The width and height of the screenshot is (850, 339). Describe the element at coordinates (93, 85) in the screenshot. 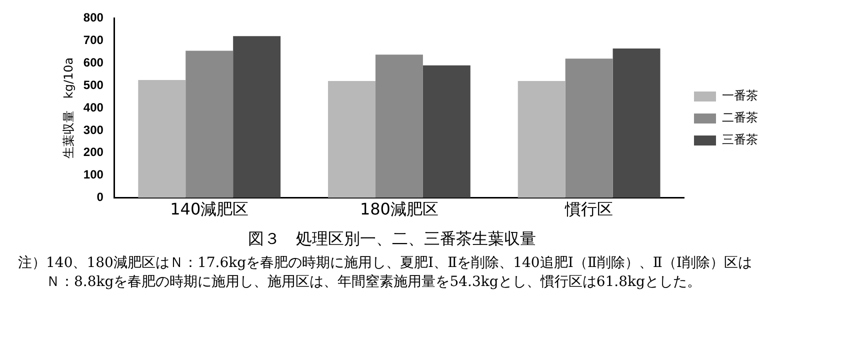

I see `y-tick-label: 500` at that location.